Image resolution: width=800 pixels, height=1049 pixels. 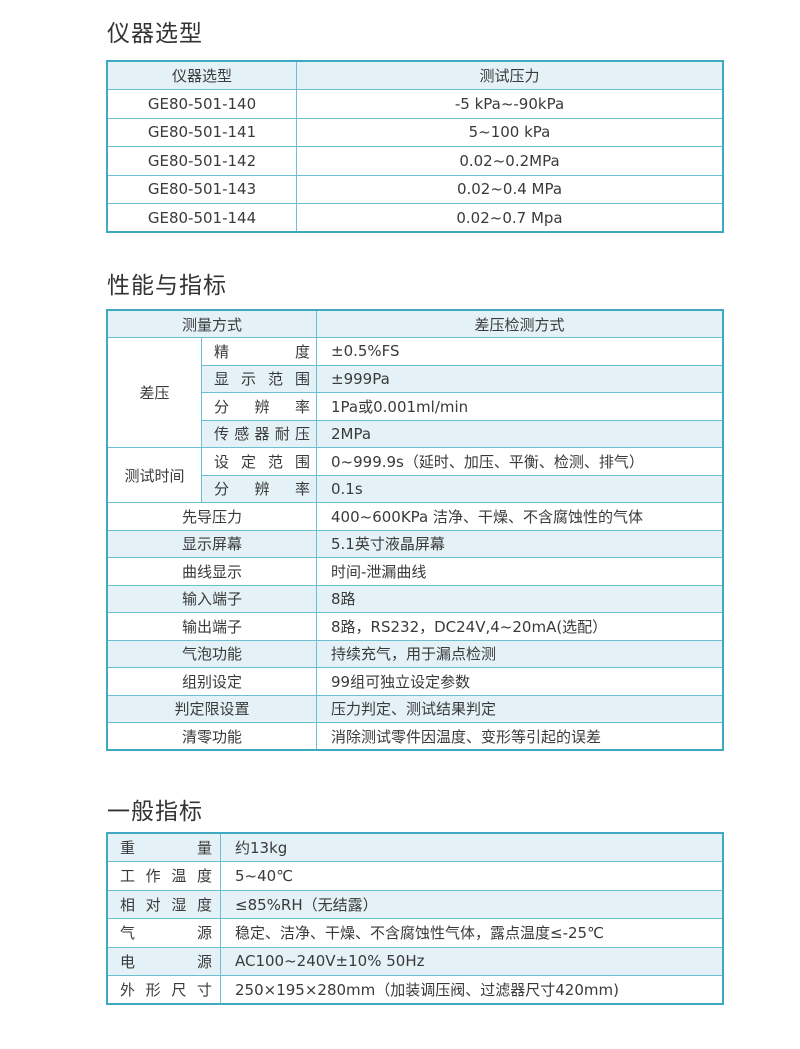 I want to click on spec-label: 相对湿度, so click(x=163, y=904).